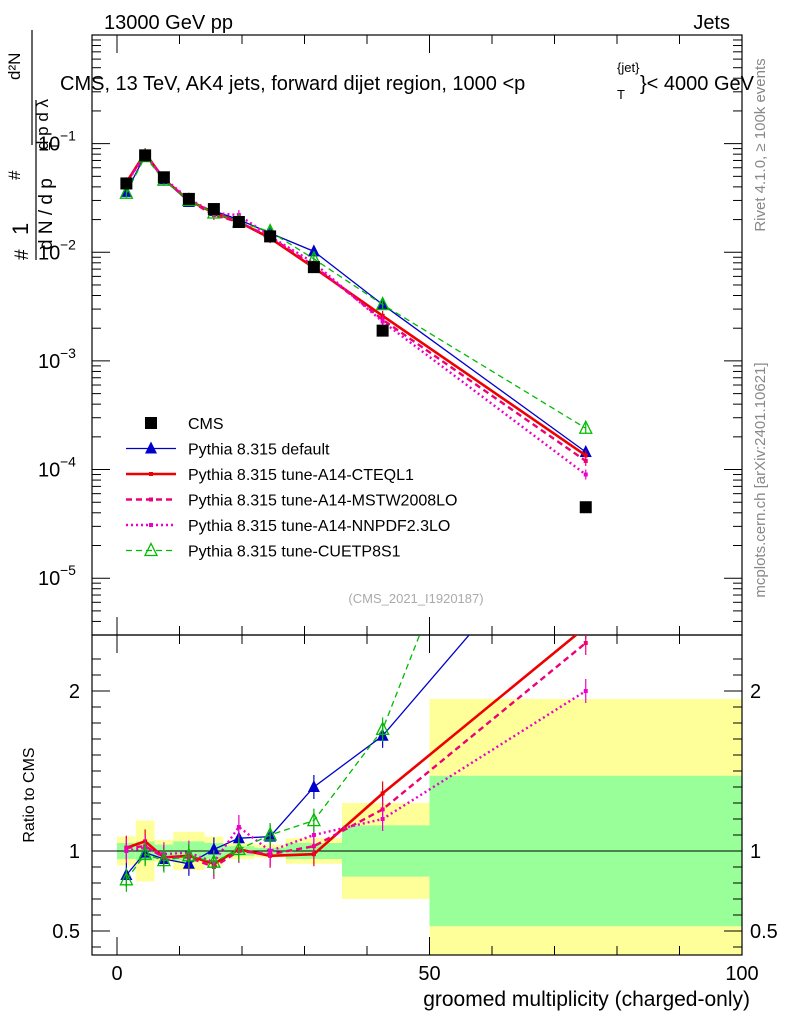 The width and height of the screenshot is (786, 1024). Describe the element at coordinates (68, 244) in the screenshot. I see `y-tick-exponent: −2` at that location.